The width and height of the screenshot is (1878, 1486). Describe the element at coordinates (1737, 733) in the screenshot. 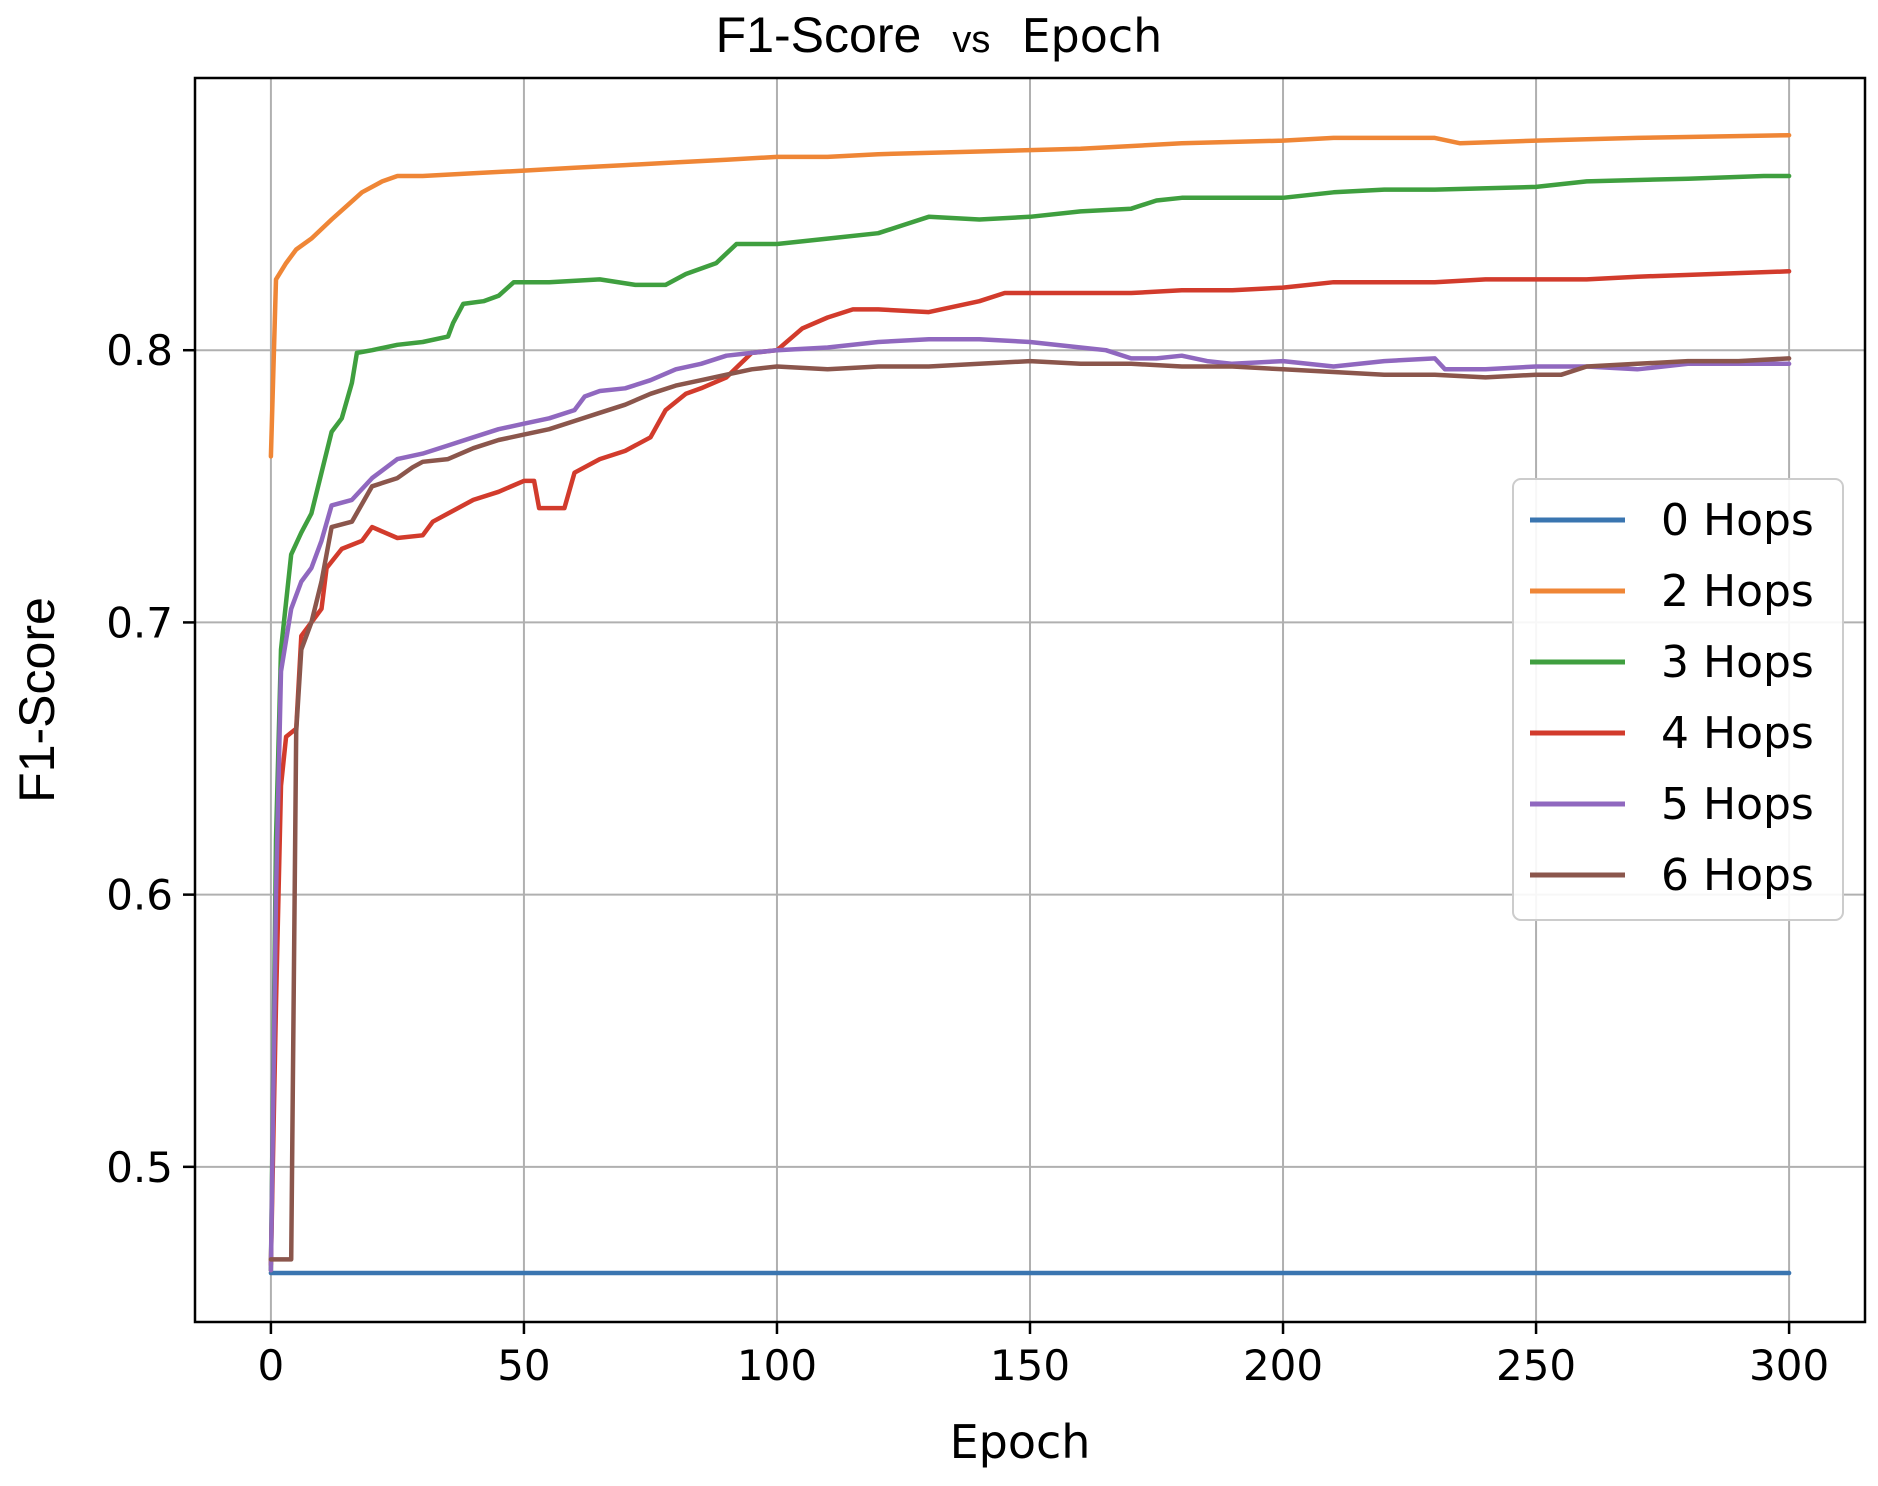

I see `legend-label-4-hops: 4 Hops` at that location.